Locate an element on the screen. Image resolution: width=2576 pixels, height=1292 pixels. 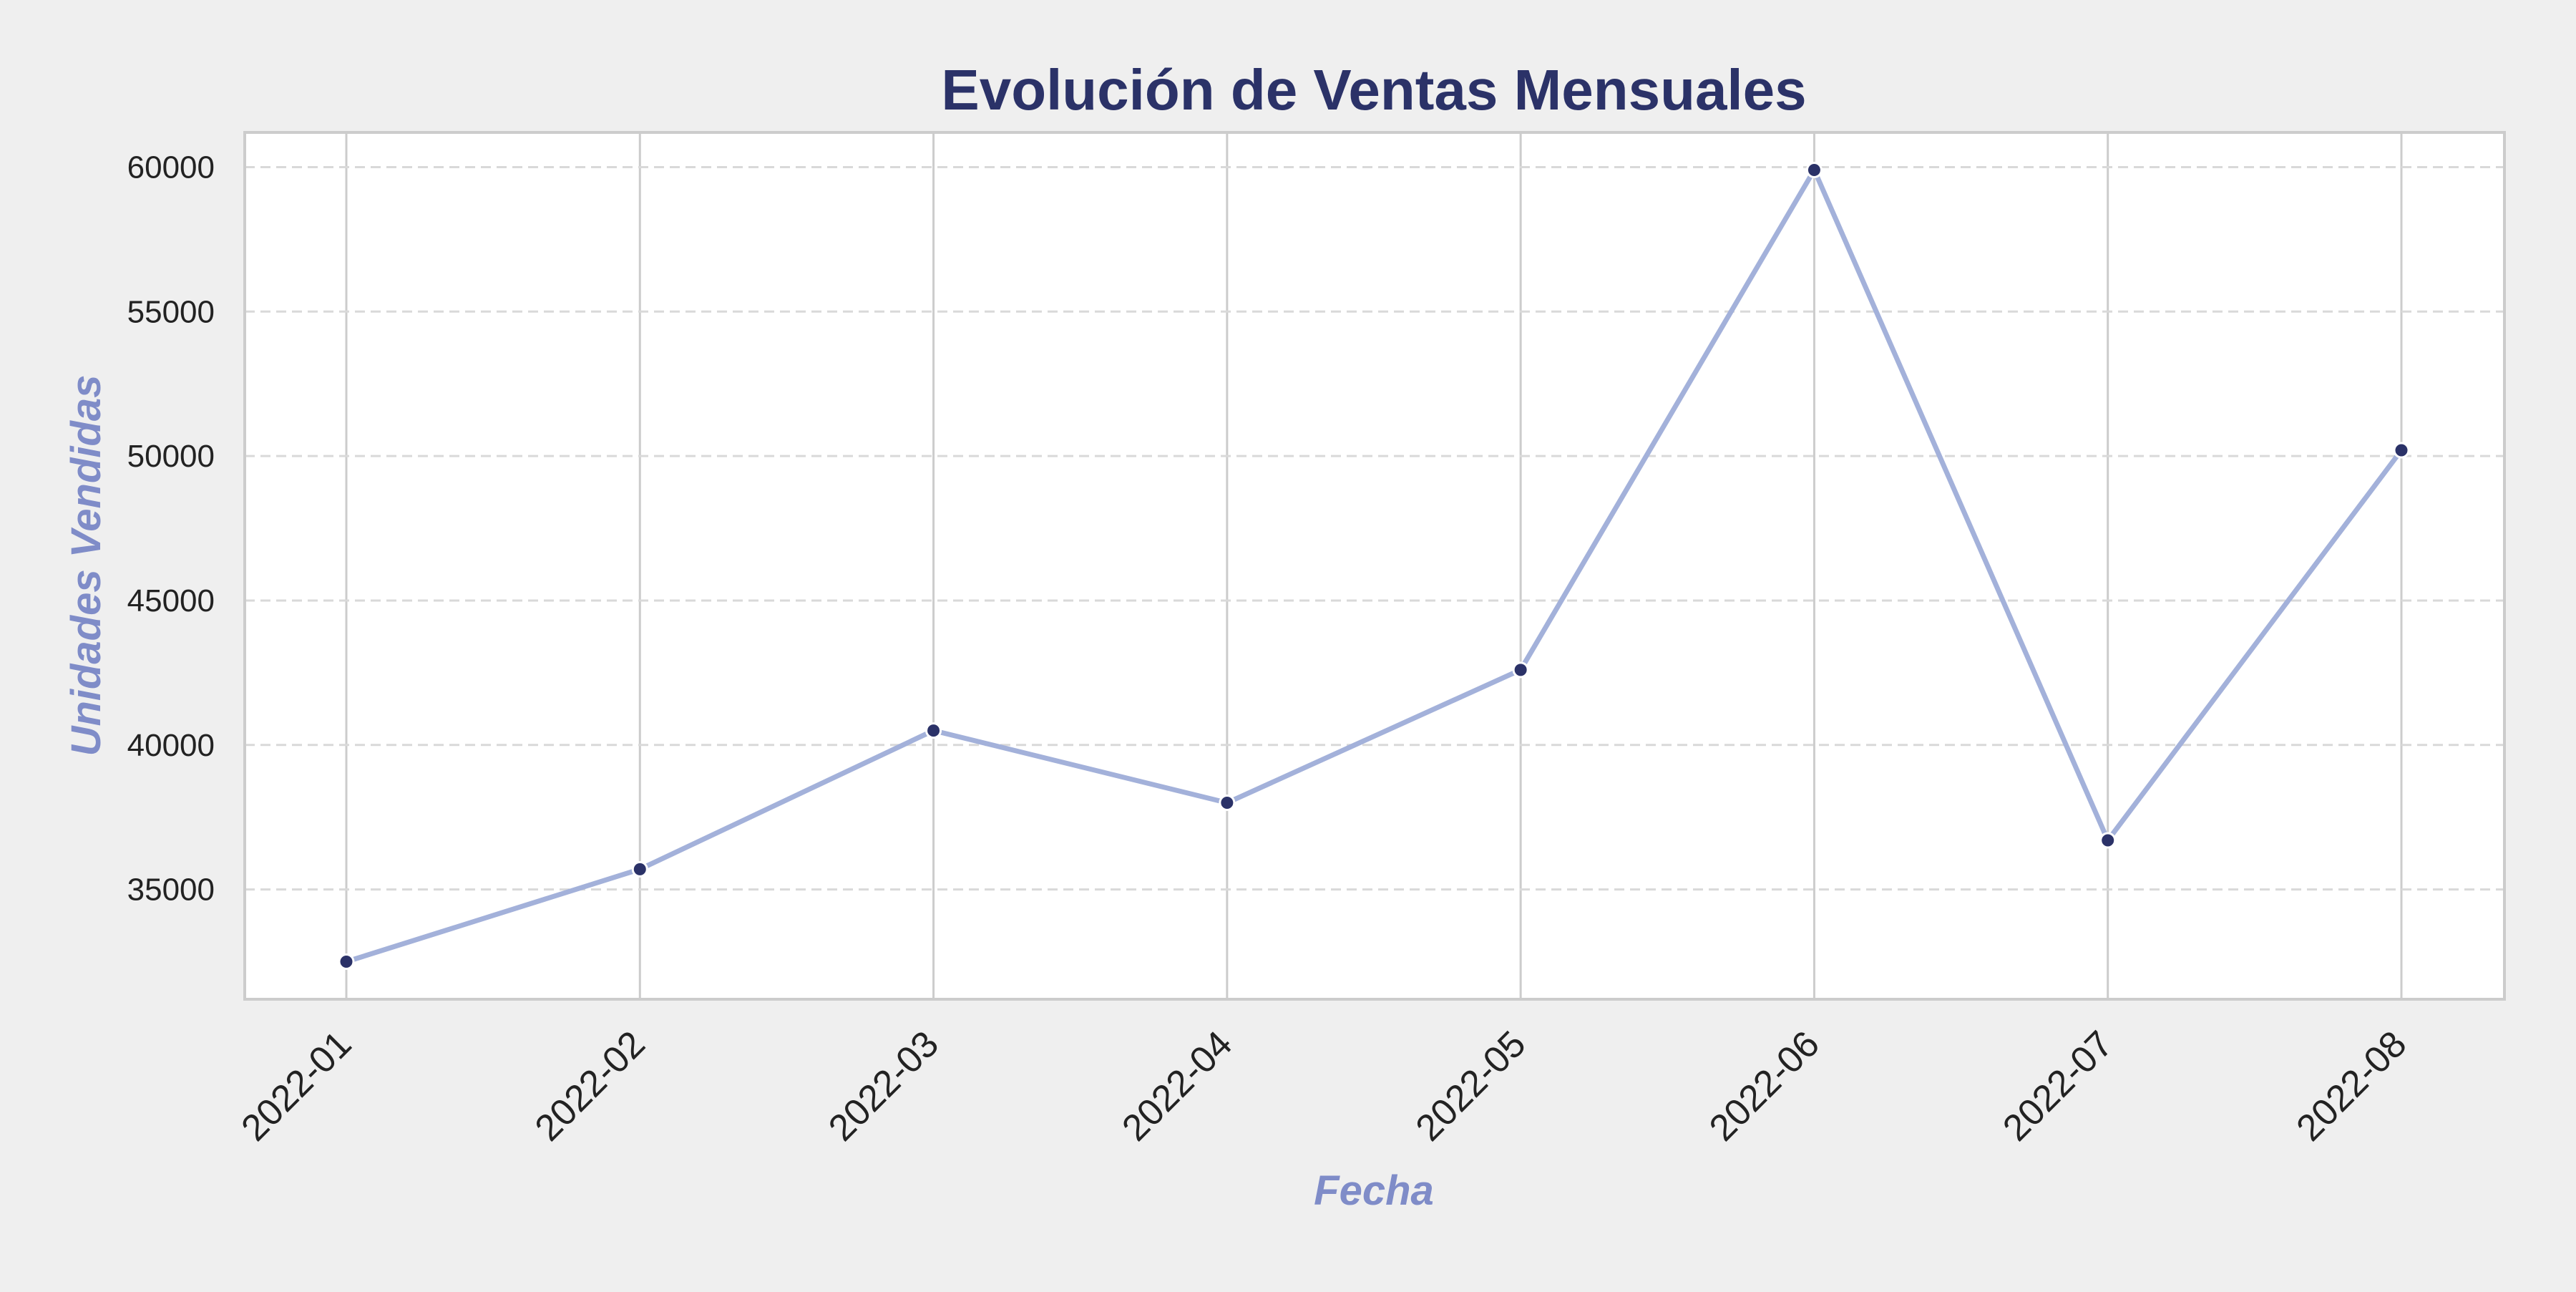
y-axis-label: Unidades Vendidas is located at coordinates (86, 566).